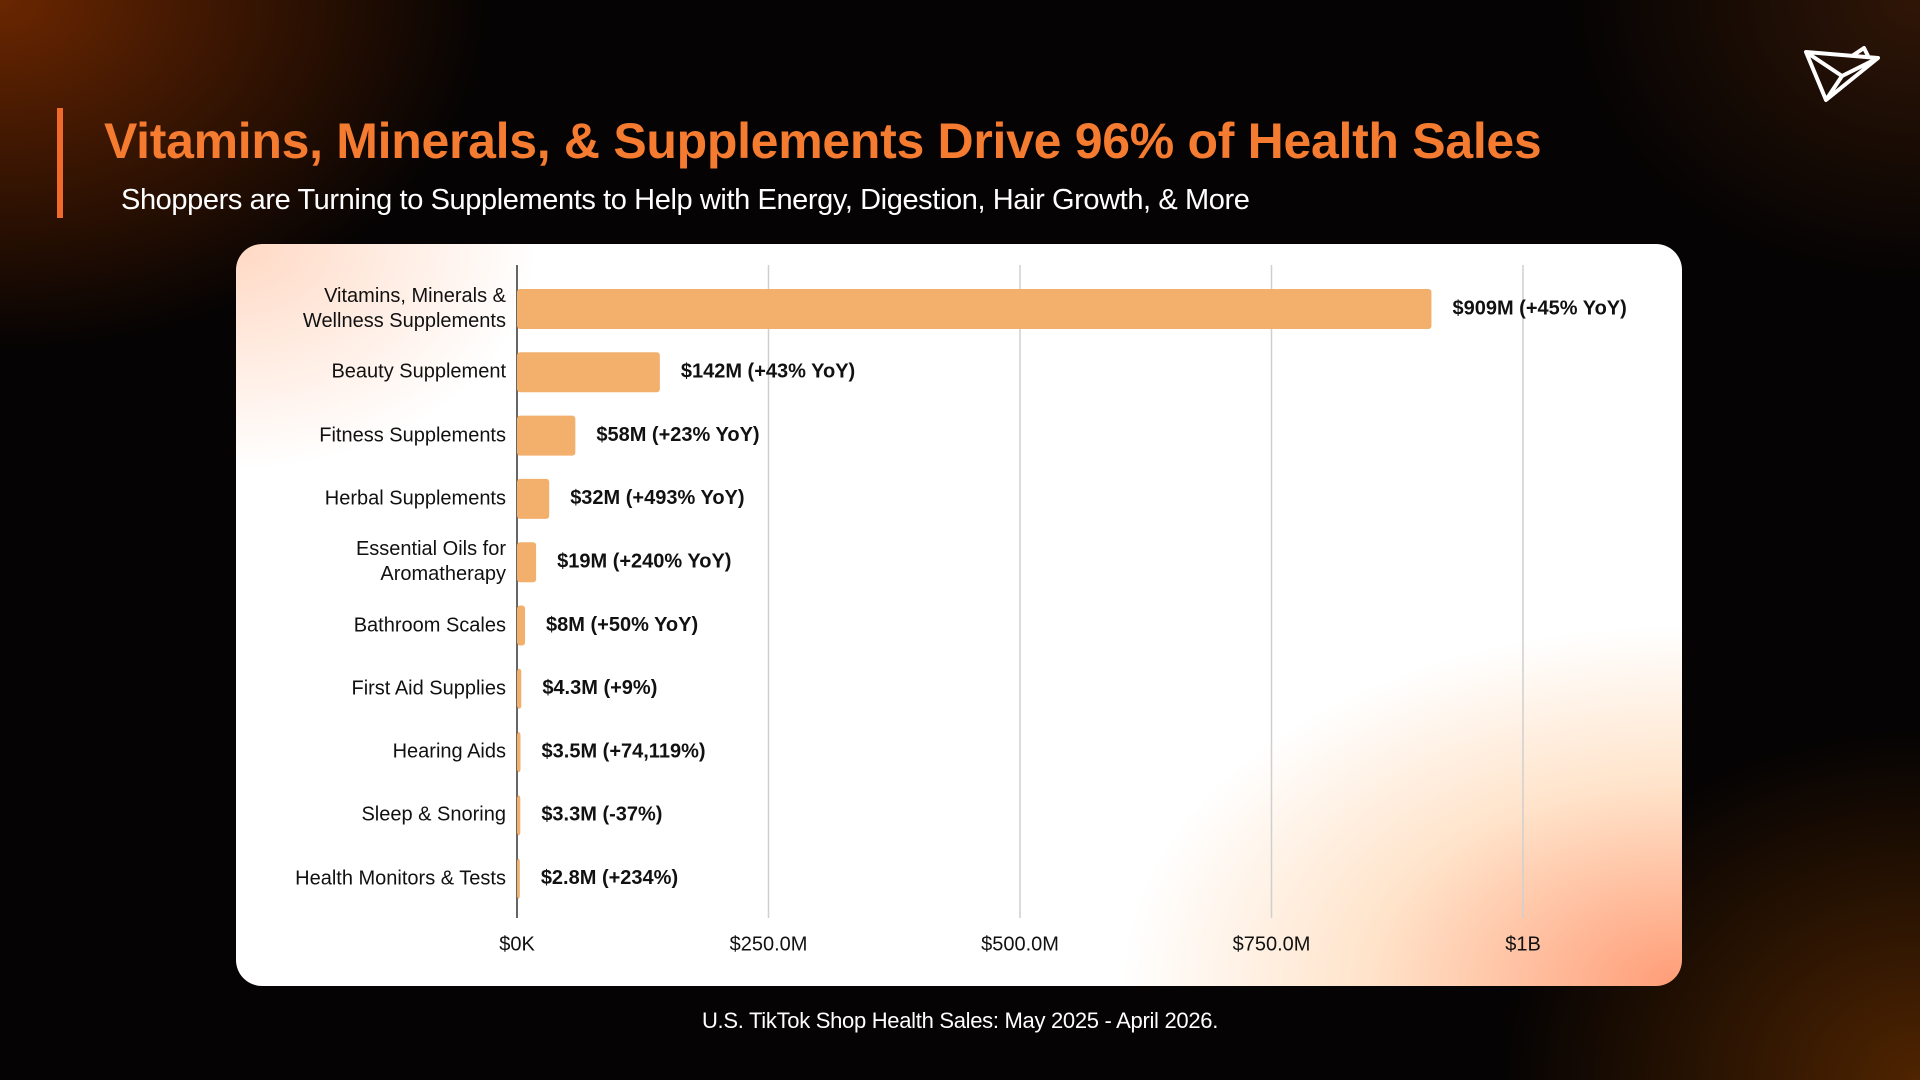 The width and height of the screenshot is (1920, 1080). What do you see at coordinates (599, 688) in the screenshot?
I see `value-label: $4.3M (+9%)` at bounding box center [599, 688].